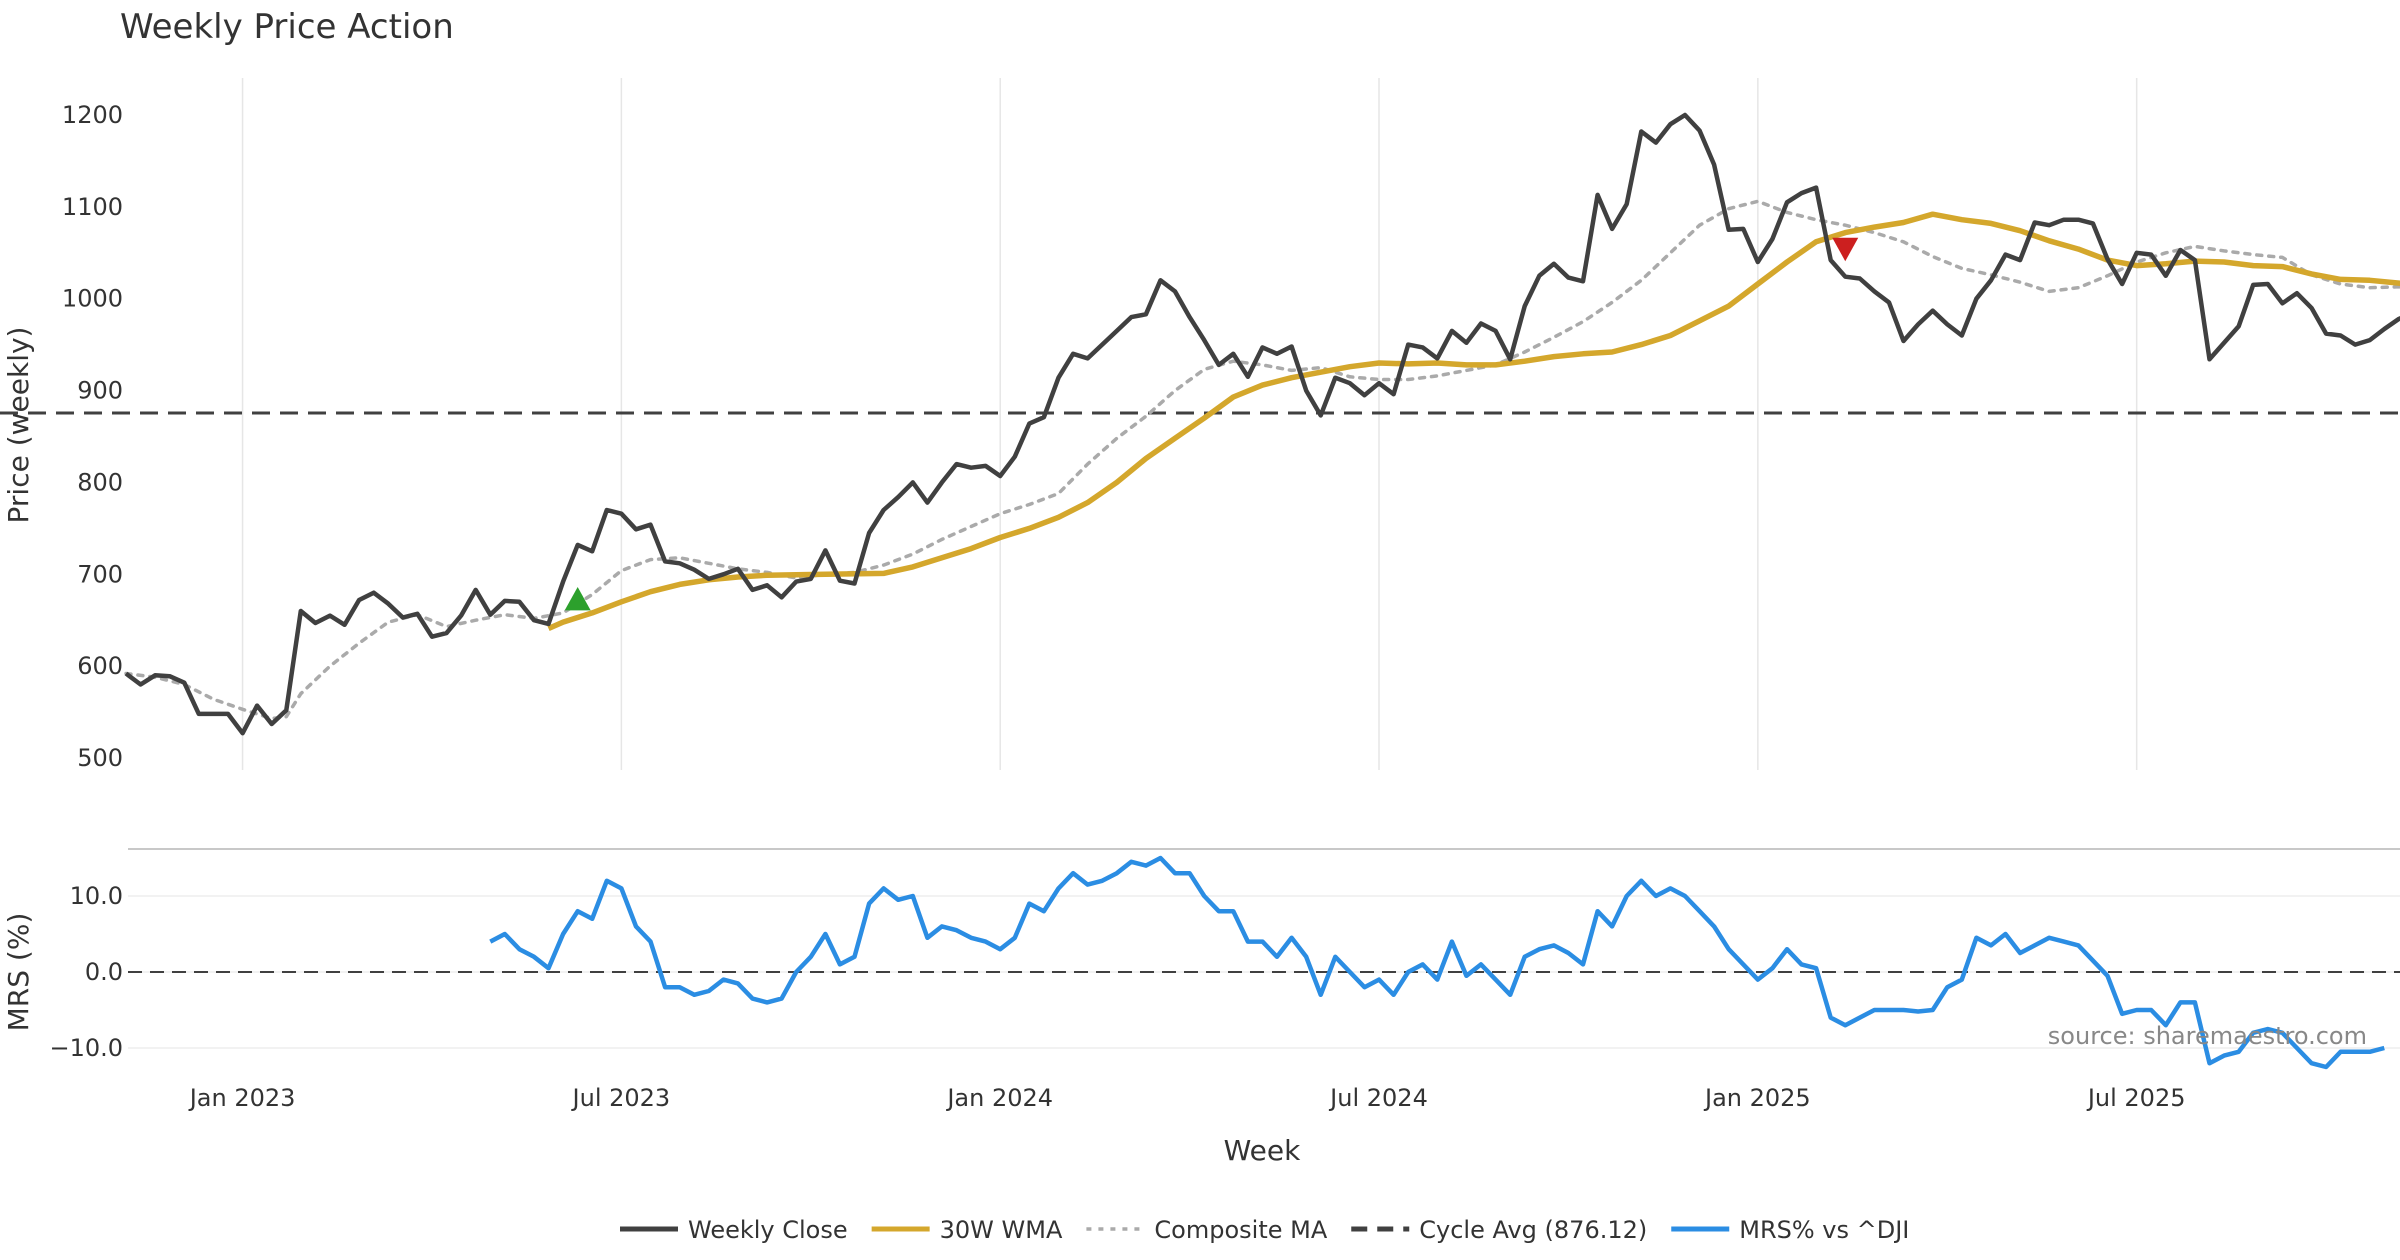  What do you see at coordinates (2207, 1036) in the screenshot?
I see `source-annotation: source: sharemaestro.com` at bounding box center [2207, 1036].